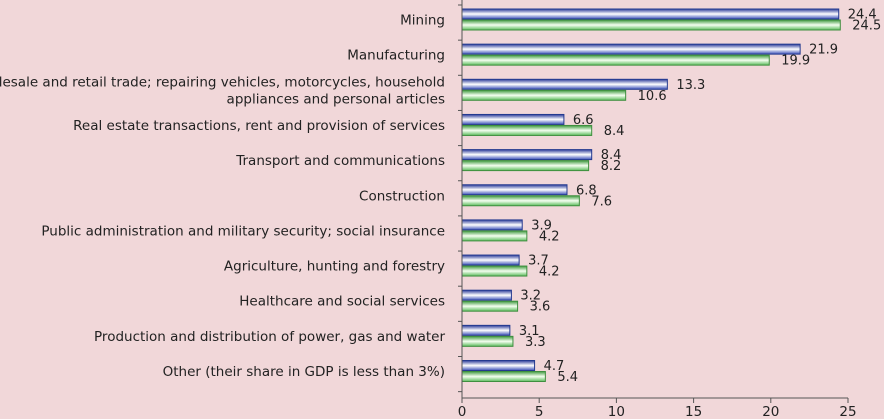  Describe the element at coordinates (554, 366) in the screenshot. I see `value-label-series-1-10: 4.7` at that location.